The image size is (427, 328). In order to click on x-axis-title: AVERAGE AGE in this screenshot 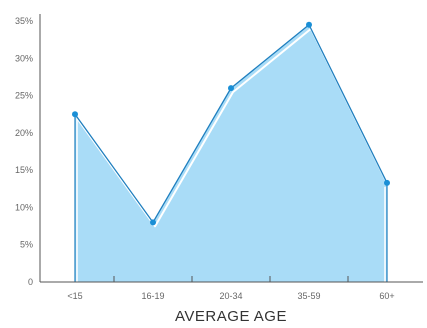, I will do `click(231, 316)`.